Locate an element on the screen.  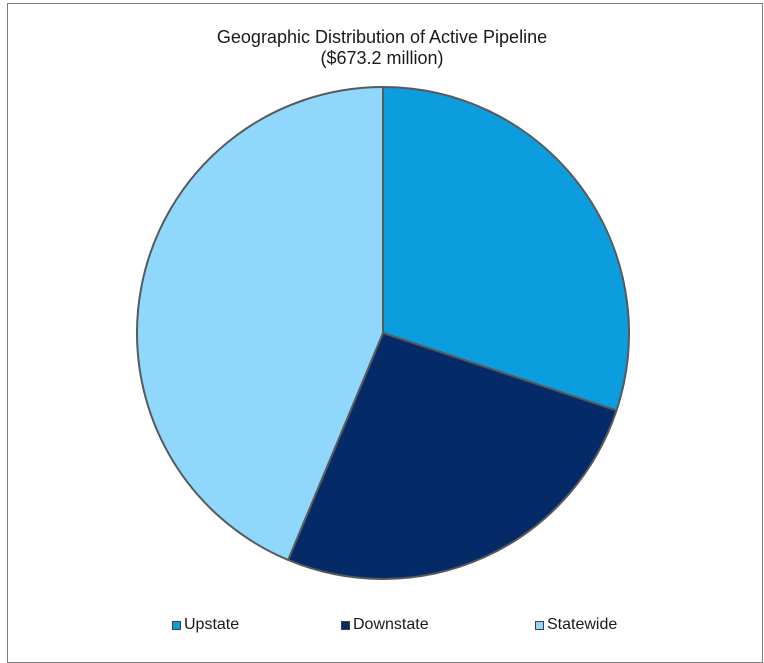
legend-label-statewide: Statewide is located at coordinates (582, 624).